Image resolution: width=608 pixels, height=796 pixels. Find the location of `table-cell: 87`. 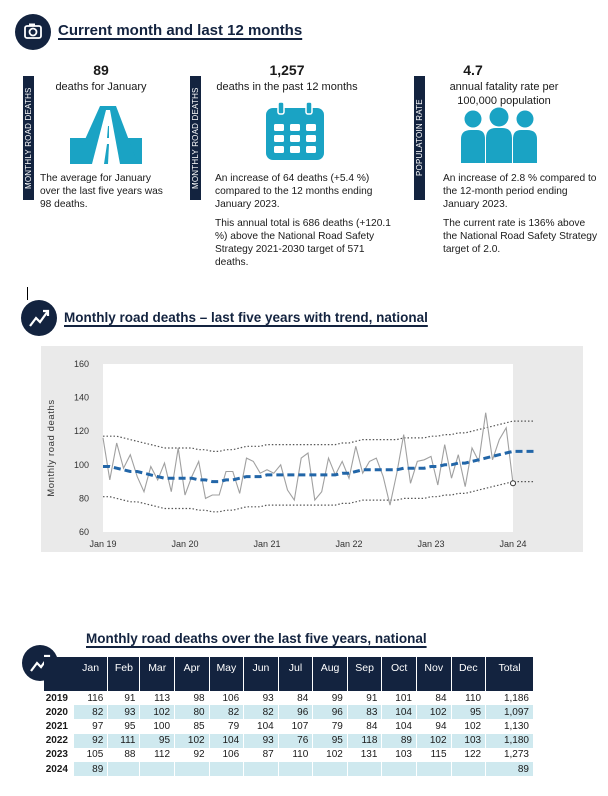

table-cell: 87 is located at coordinates (261, 754).